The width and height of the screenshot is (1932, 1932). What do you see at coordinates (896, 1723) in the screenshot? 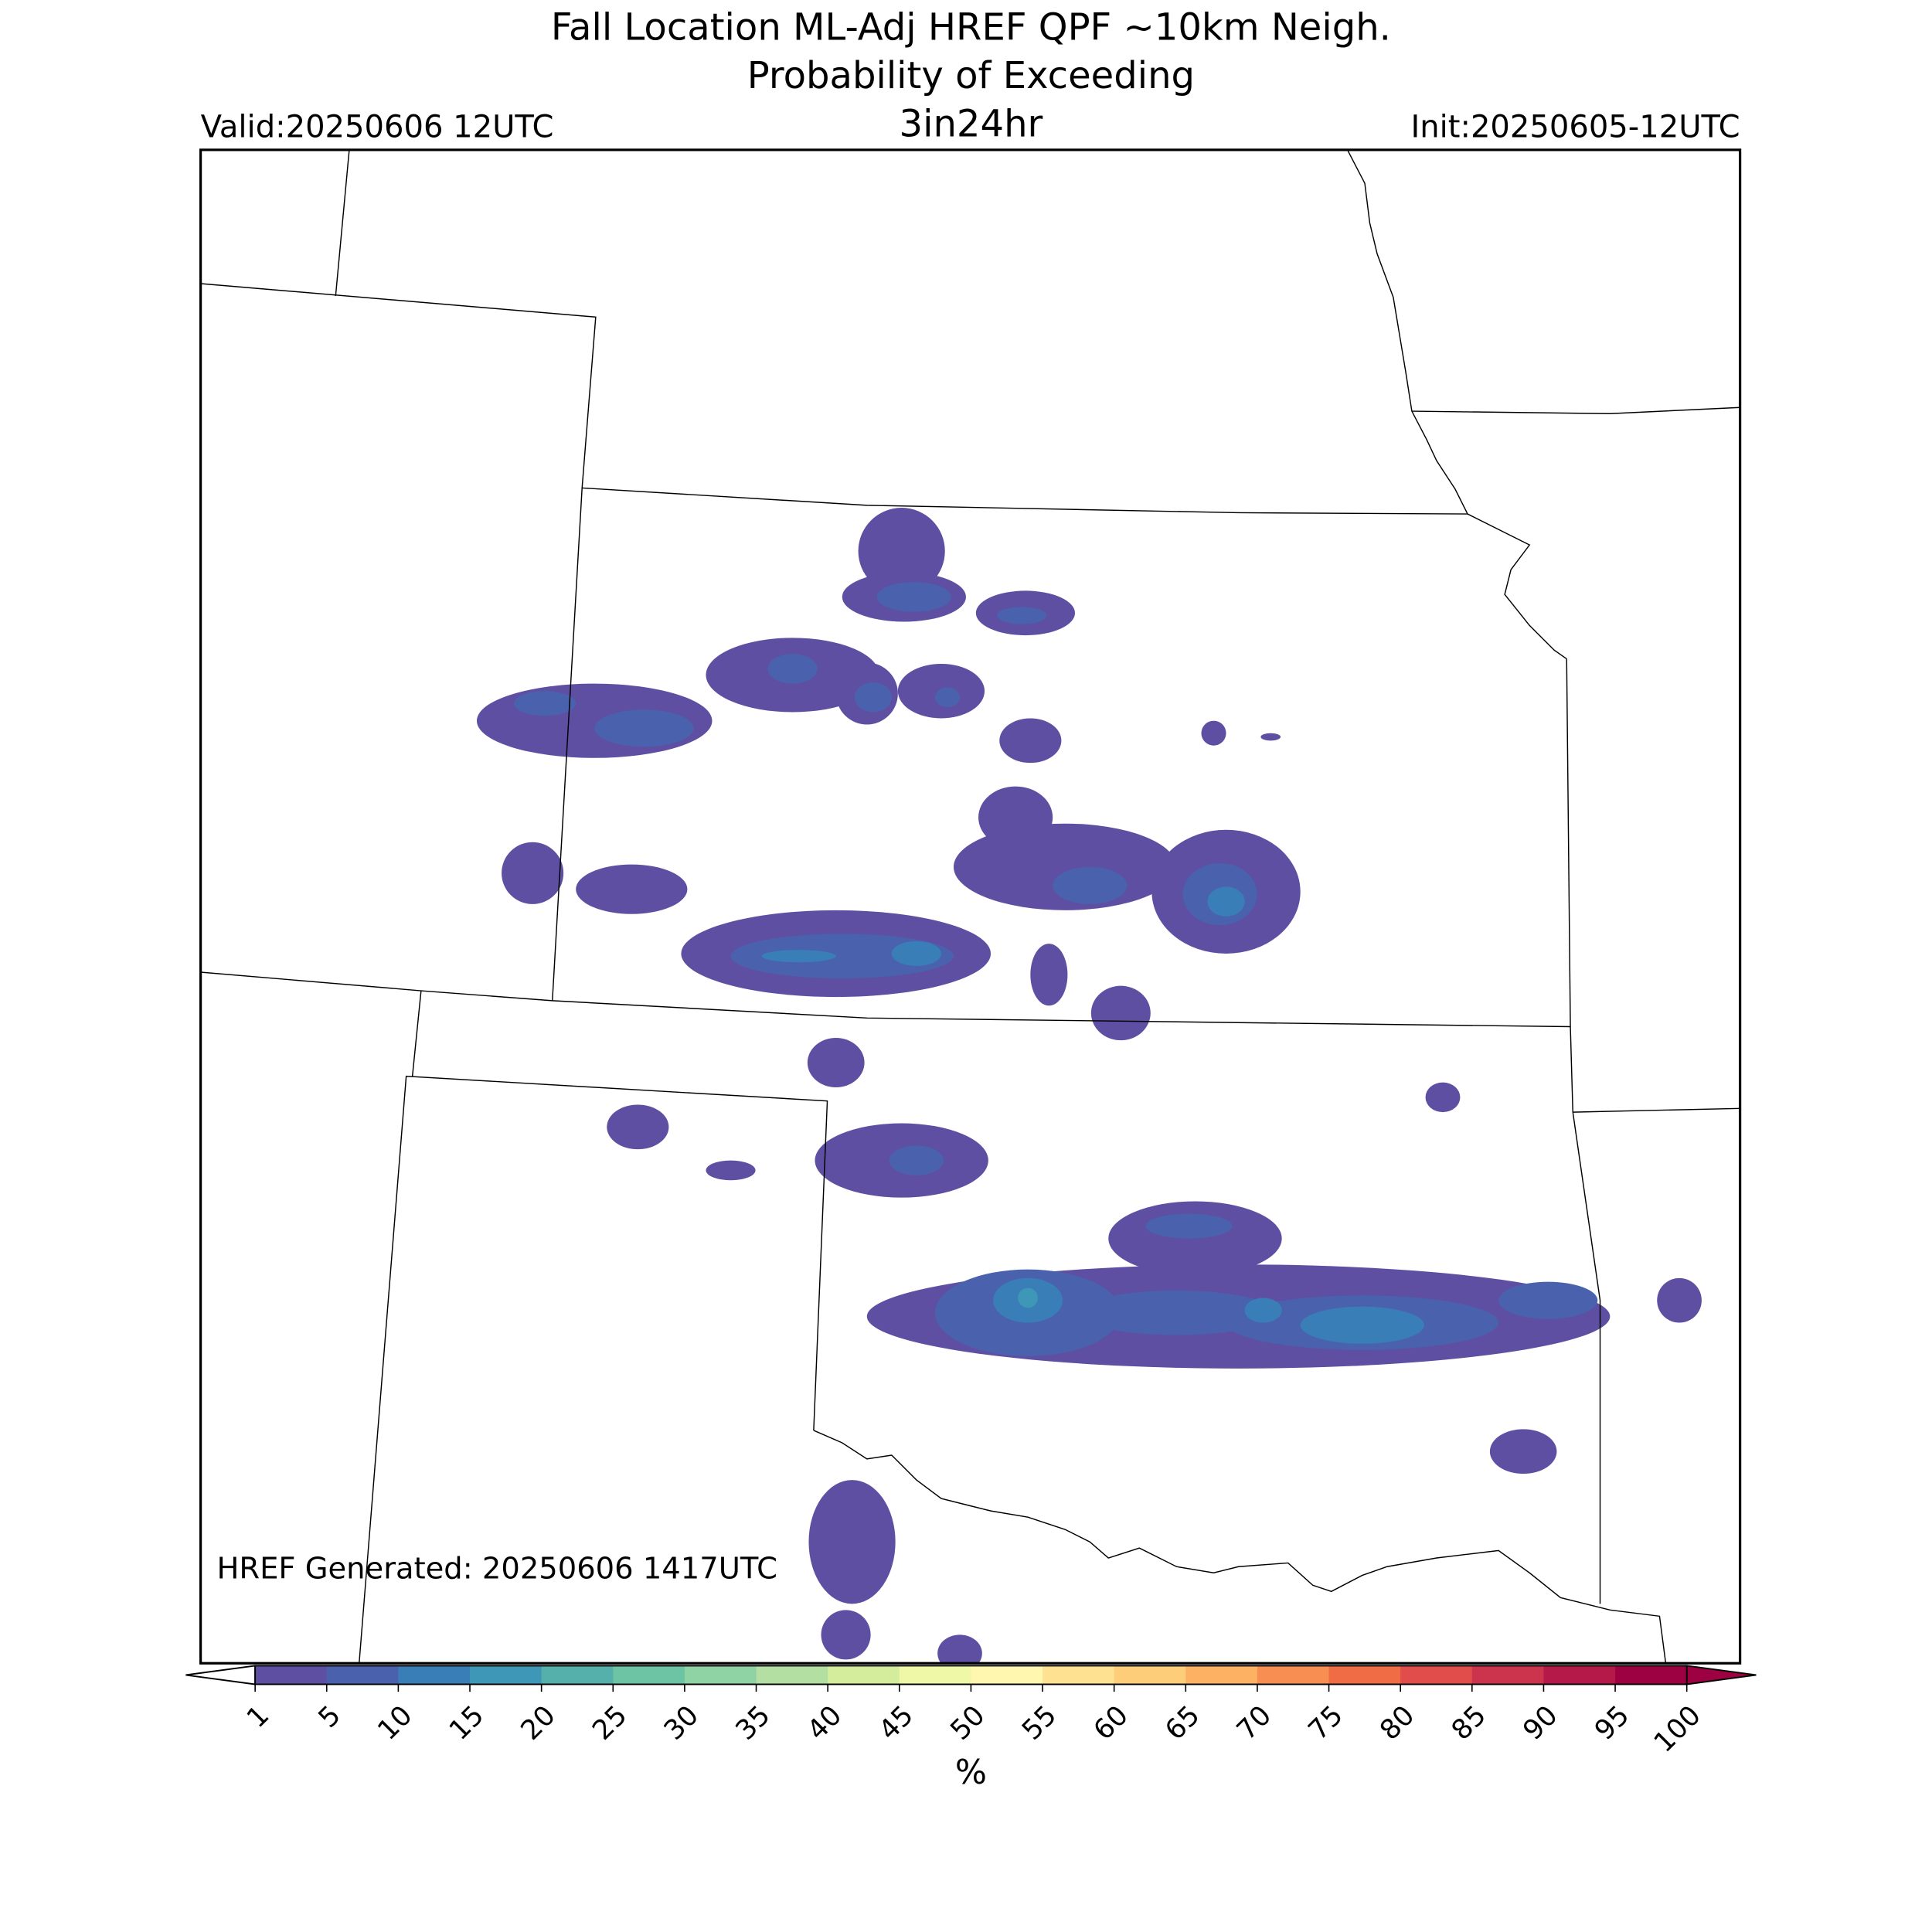
I see `colorbar-tick-label: 45` at bounding box center [896, 1723].